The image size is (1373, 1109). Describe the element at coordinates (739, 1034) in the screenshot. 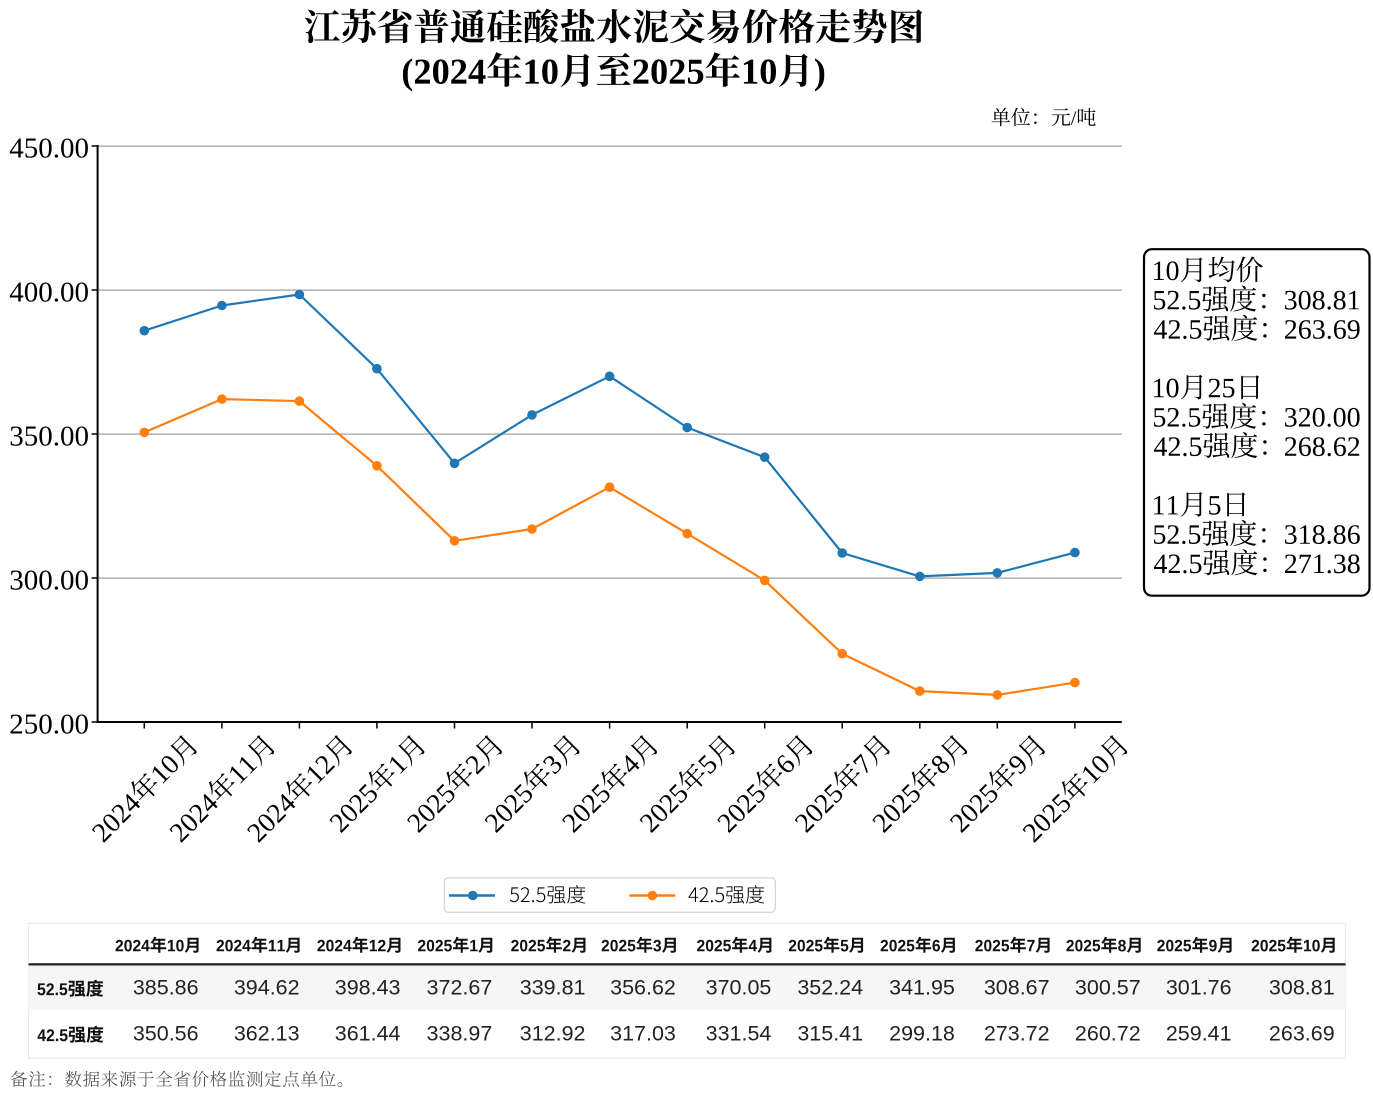

I see `svg-text: 331.54` at that location.